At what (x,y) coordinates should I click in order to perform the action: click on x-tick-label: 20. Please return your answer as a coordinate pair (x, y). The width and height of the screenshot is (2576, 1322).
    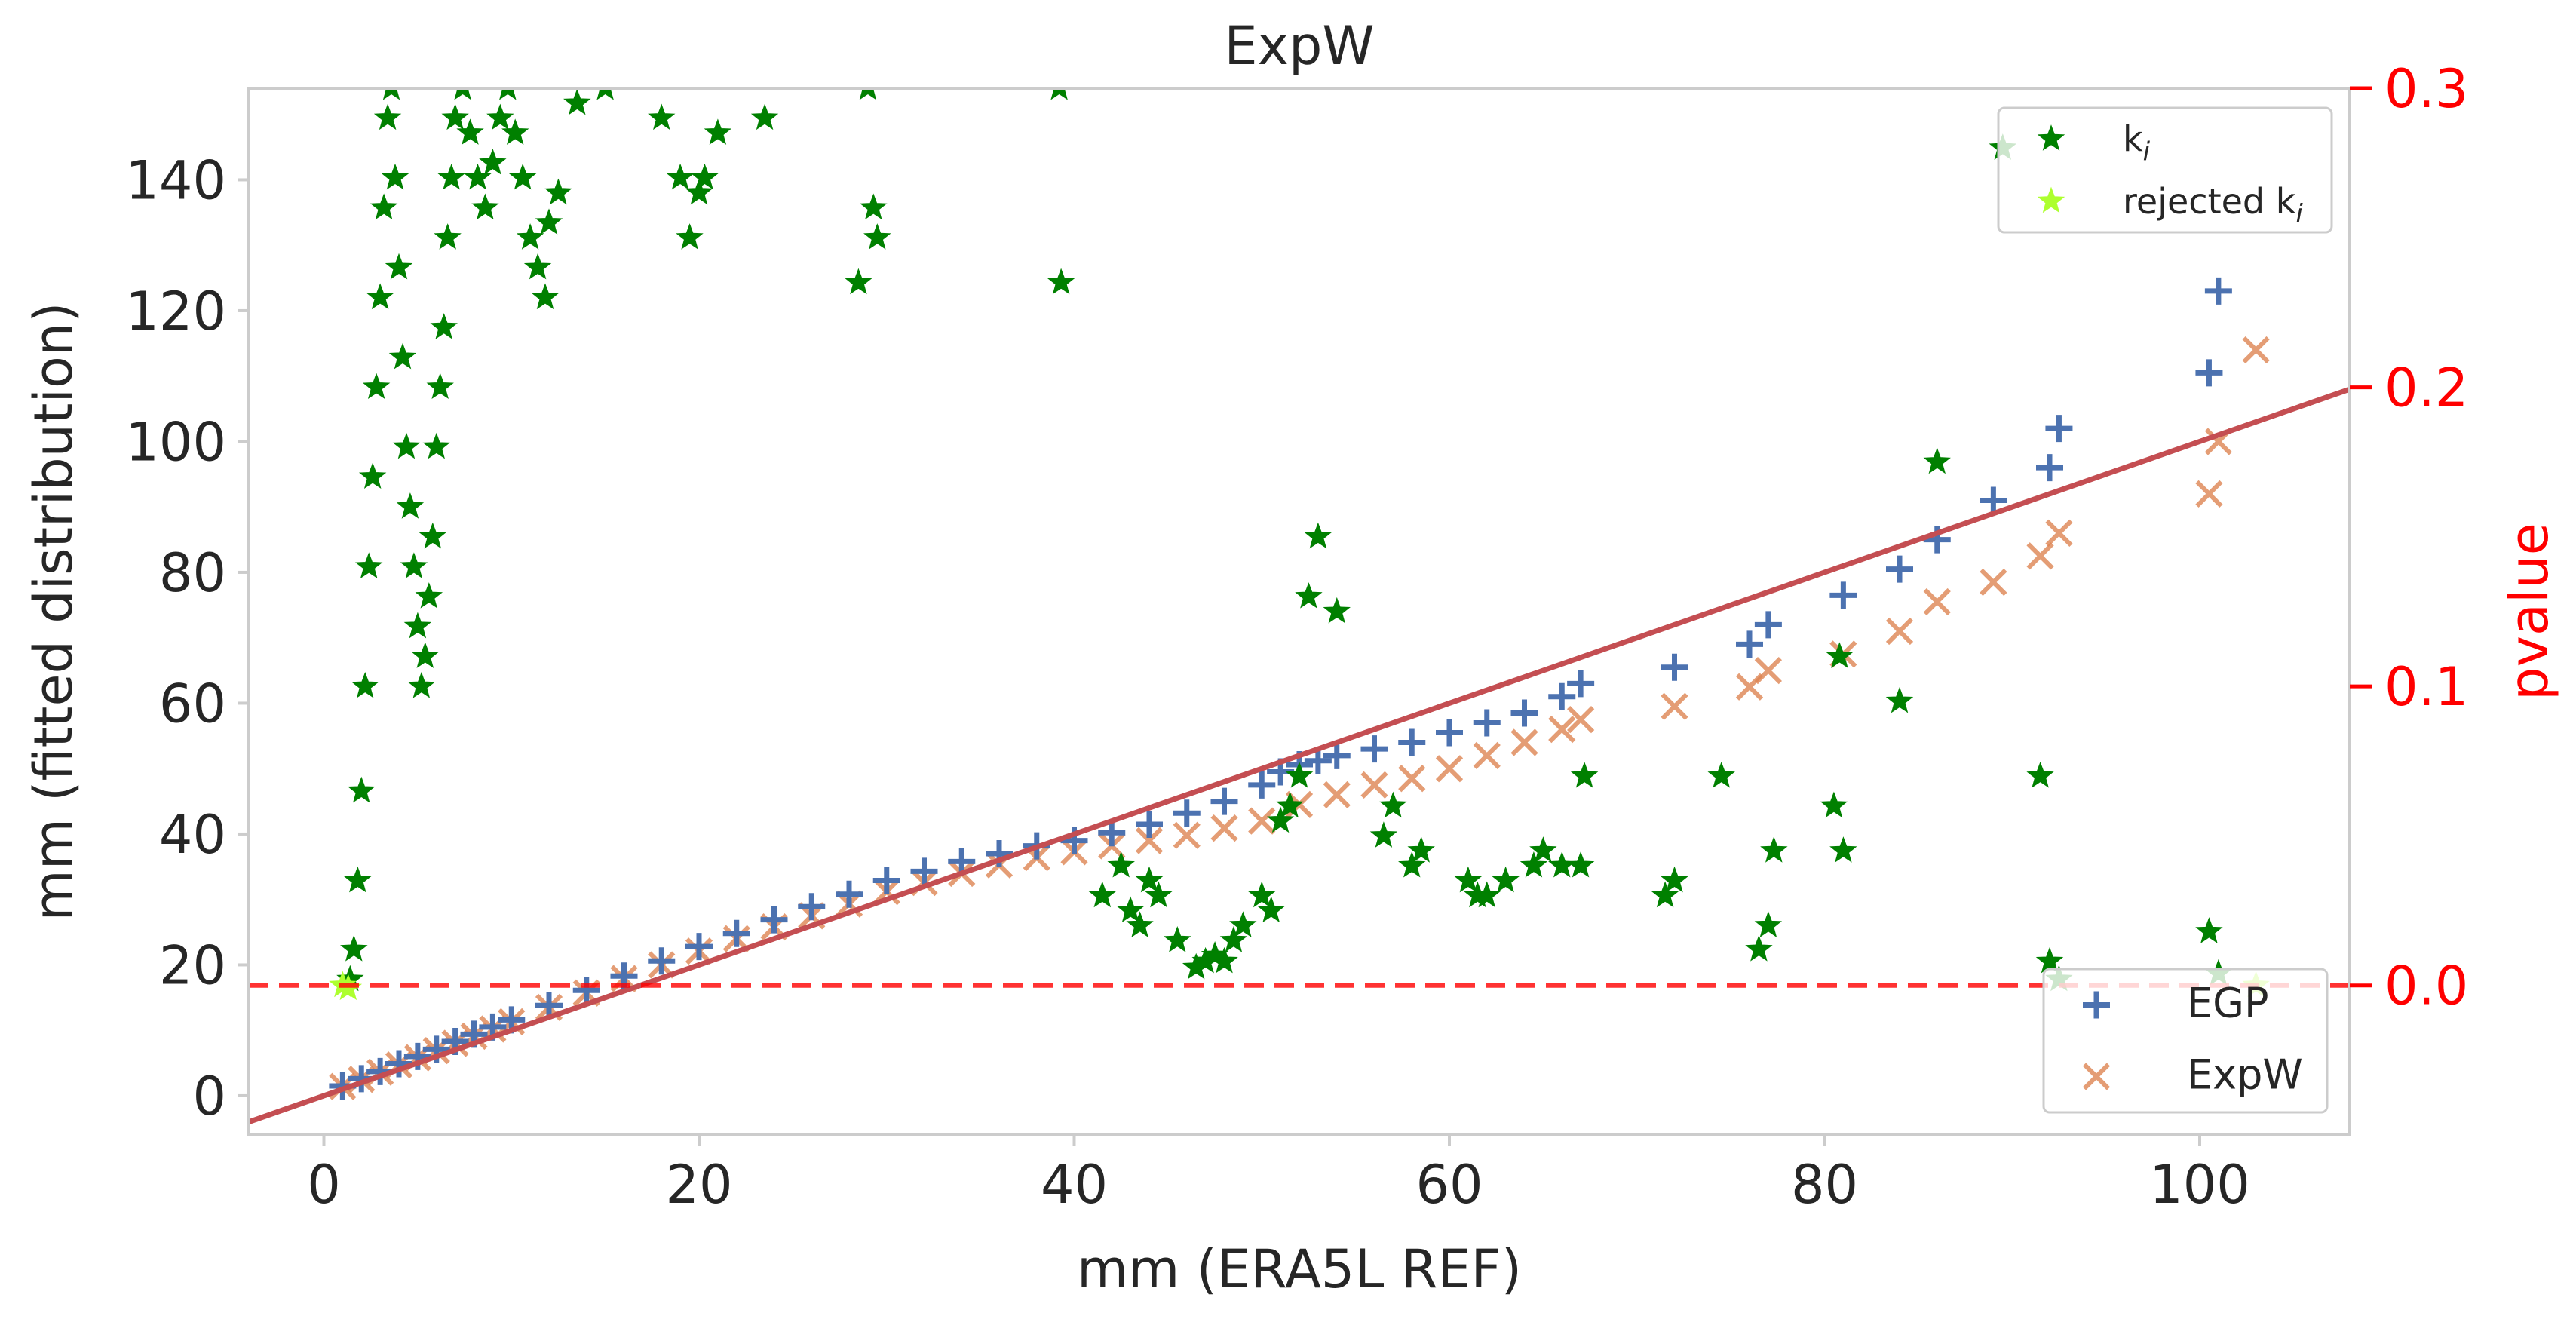
    Looking at the image, I should click on (698, 1185).